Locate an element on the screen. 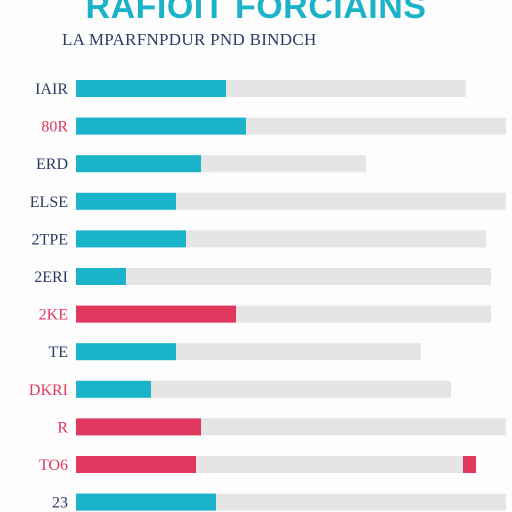  category-label: 2KE is located at coordinates (53, 315).